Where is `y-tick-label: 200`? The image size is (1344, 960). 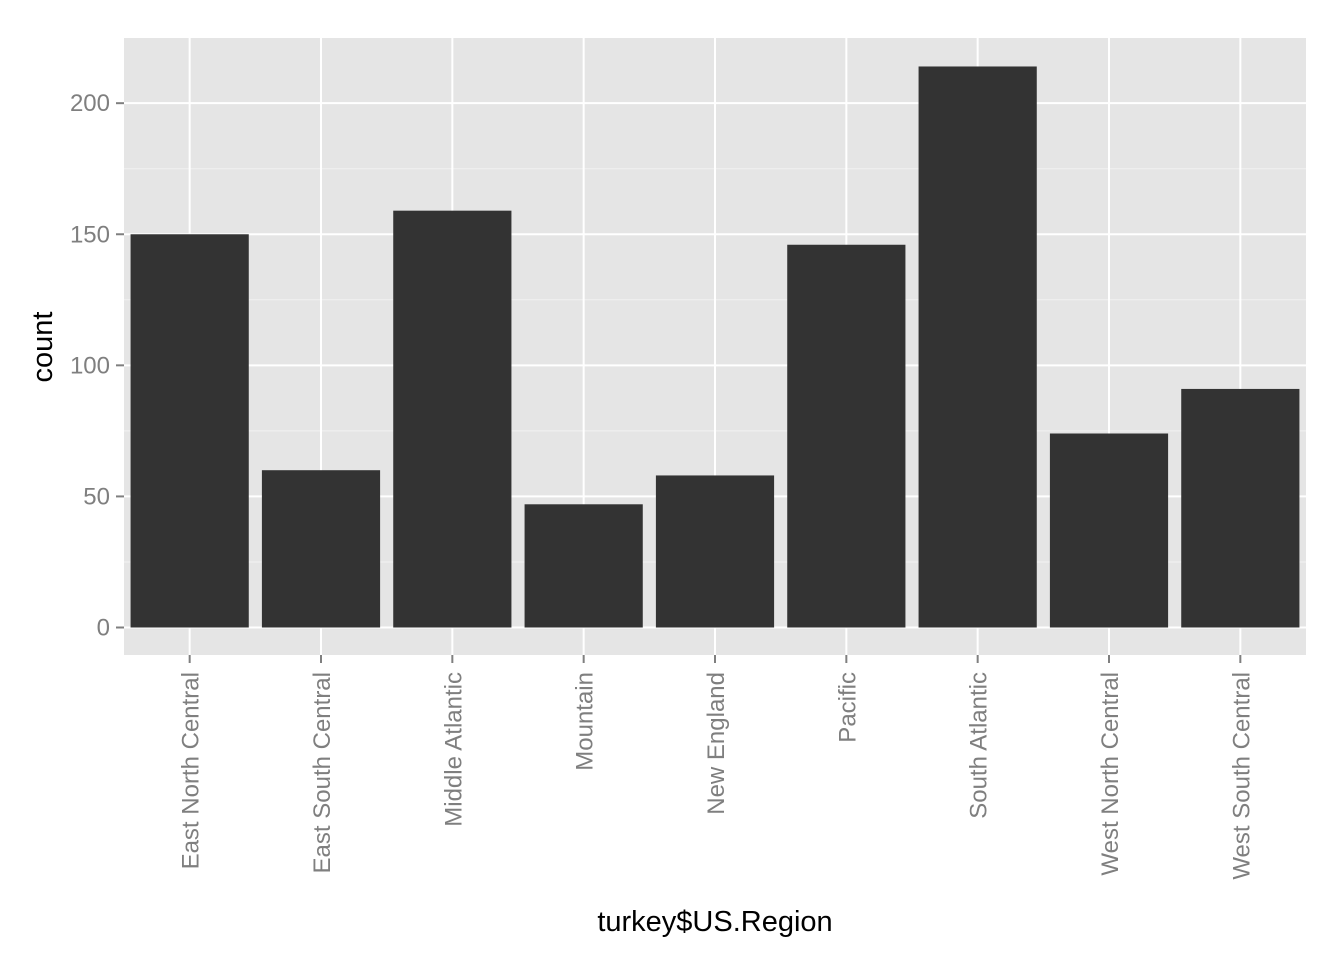 y-tick-label: 200 is located at coordinates (90, 103).